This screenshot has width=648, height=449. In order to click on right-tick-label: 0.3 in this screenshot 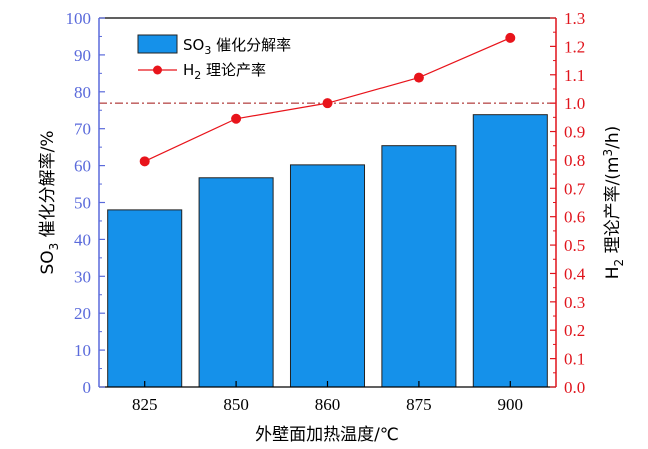, I will do `click(574, 302)`.